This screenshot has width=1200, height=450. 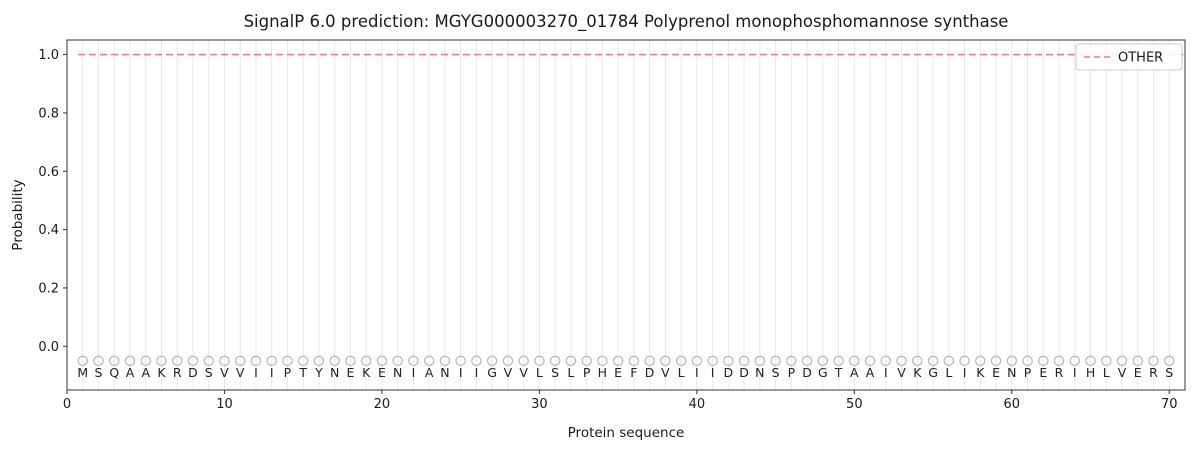 What do you see at coordinates (161, 372) in the screenshot?
I see `residue-letter: K` at bounding box center [161, 372].